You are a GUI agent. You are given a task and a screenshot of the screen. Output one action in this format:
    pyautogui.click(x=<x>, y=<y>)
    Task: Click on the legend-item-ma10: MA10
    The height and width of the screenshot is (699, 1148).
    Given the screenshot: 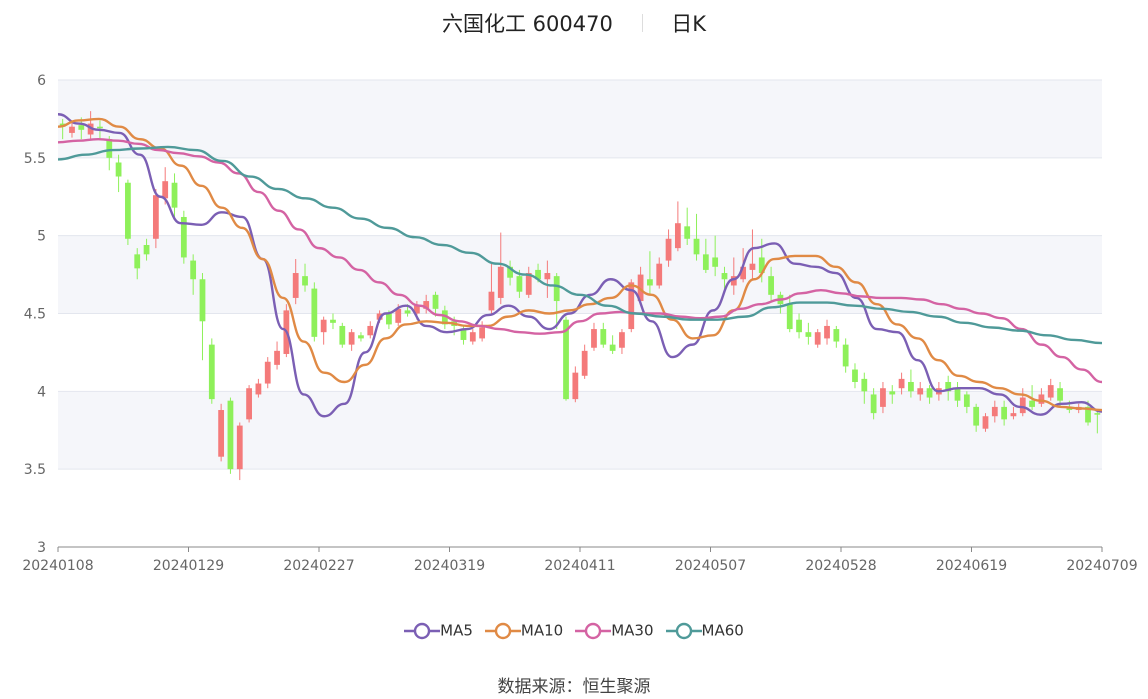 What is the action you would take?
    pyautogui.click(x=524, y=630)
    